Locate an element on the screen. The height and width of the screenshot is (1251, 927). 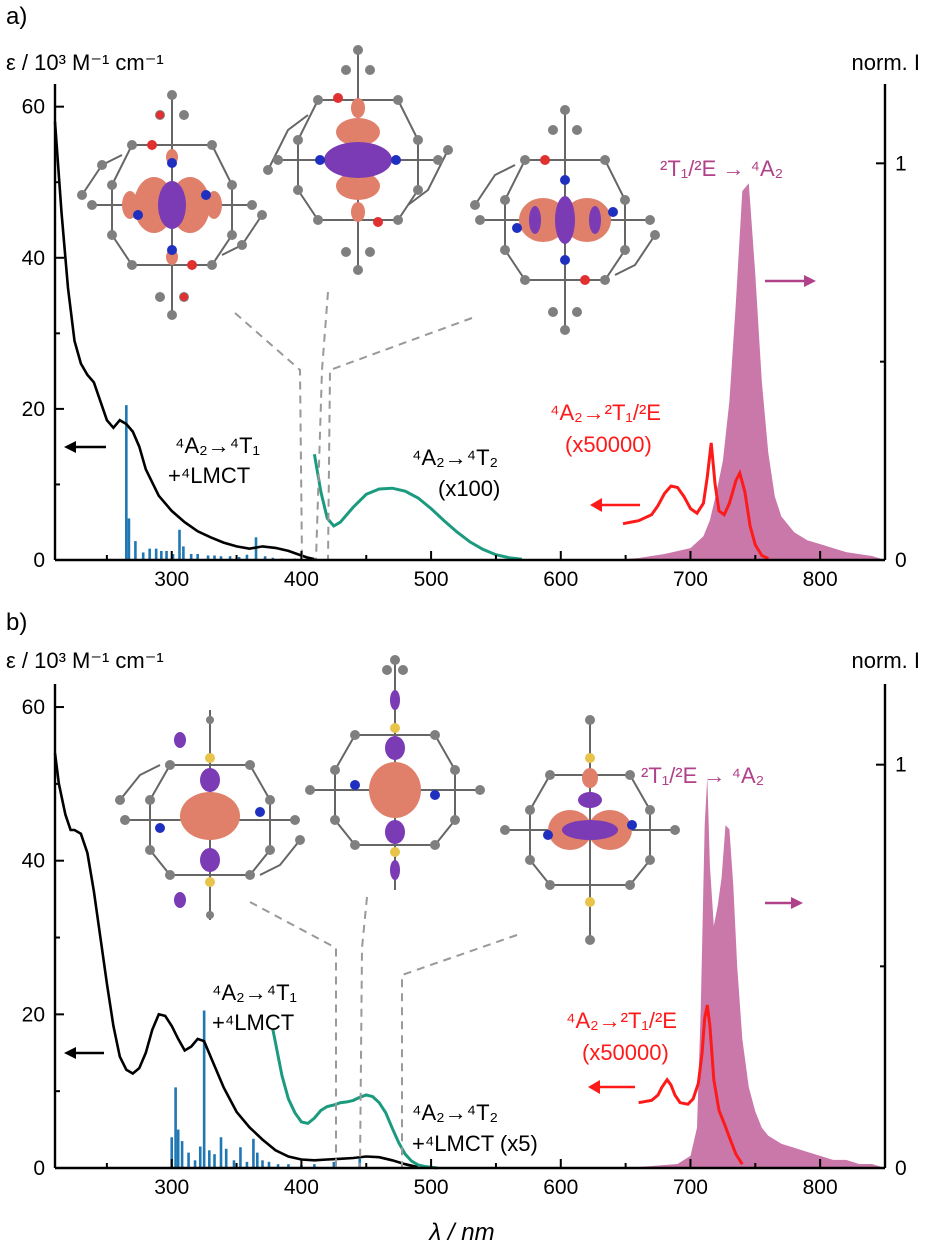
panel-a-ylabel-left: ε / 10³ M⁻¹ cm⁻¹ is located at coordinates (85, 62).